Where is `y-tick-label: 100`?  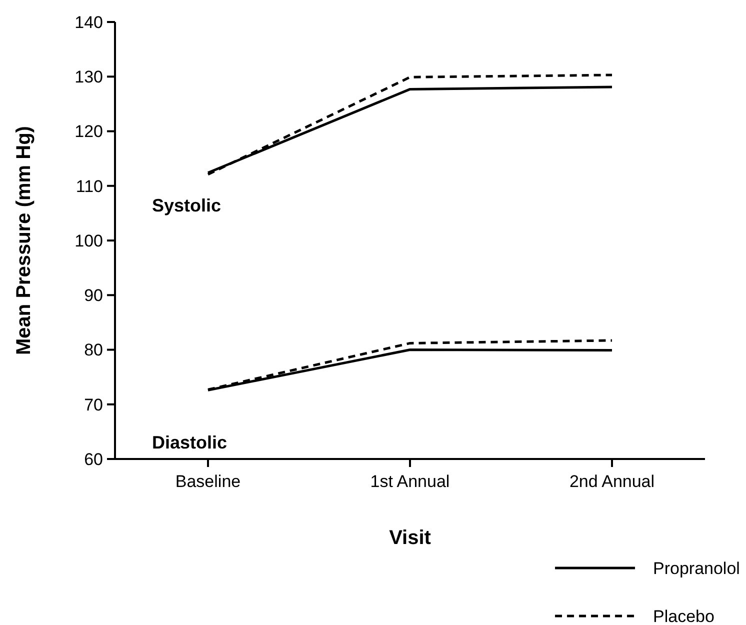 y-tick-label: 100 is located at coordinates (88, 240).